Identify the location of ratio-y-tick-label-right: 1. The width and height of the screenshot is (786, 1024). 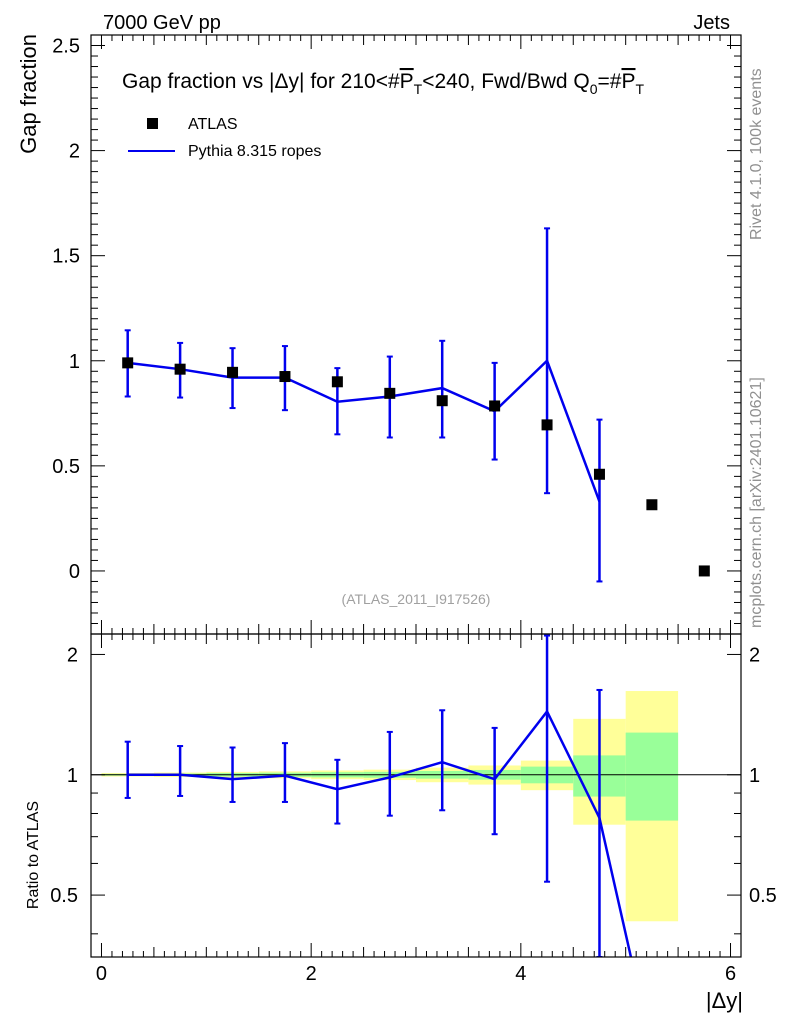
(754, 776).